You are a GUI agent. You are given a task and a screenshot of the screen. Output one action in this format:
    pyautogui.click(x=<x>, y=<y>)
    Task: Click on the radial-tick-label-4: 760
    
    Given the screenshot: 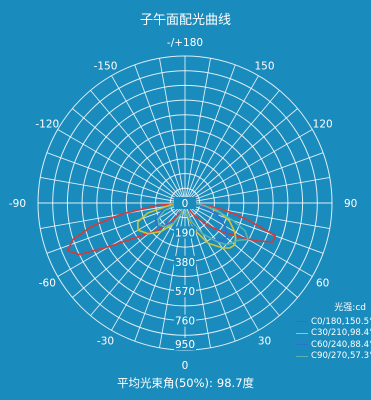 What is the action you would take?
    pyautogui.click(x=185, y=322)
    